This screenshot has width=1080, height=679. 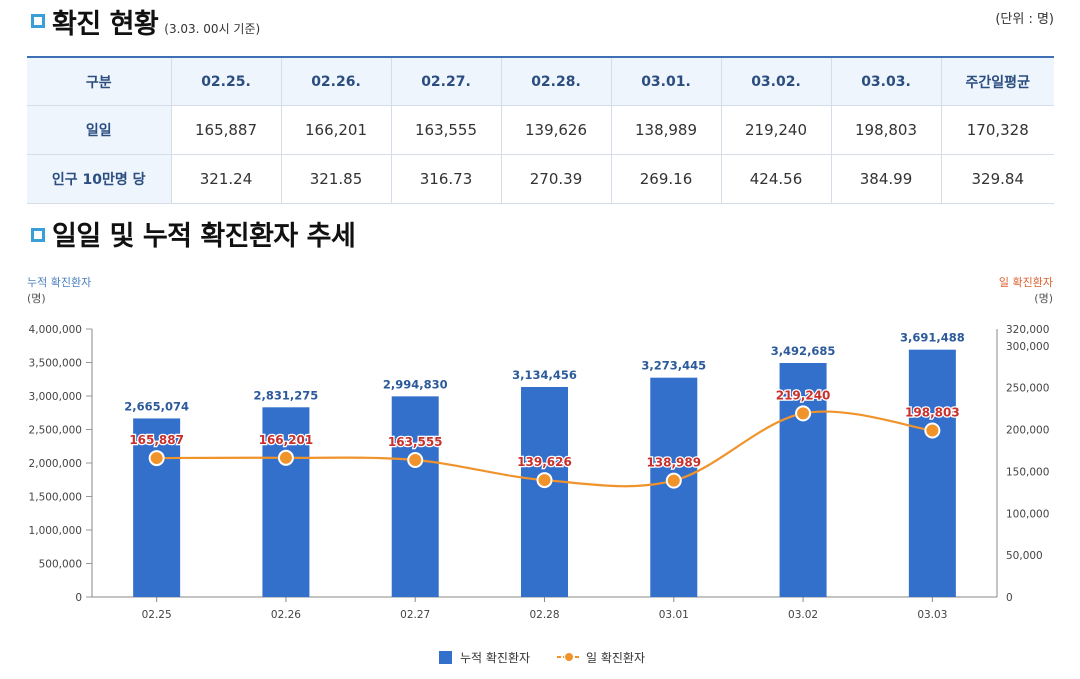 I want to click on left-axis-title: 누적 확진환자, so click(x=59, y=282).